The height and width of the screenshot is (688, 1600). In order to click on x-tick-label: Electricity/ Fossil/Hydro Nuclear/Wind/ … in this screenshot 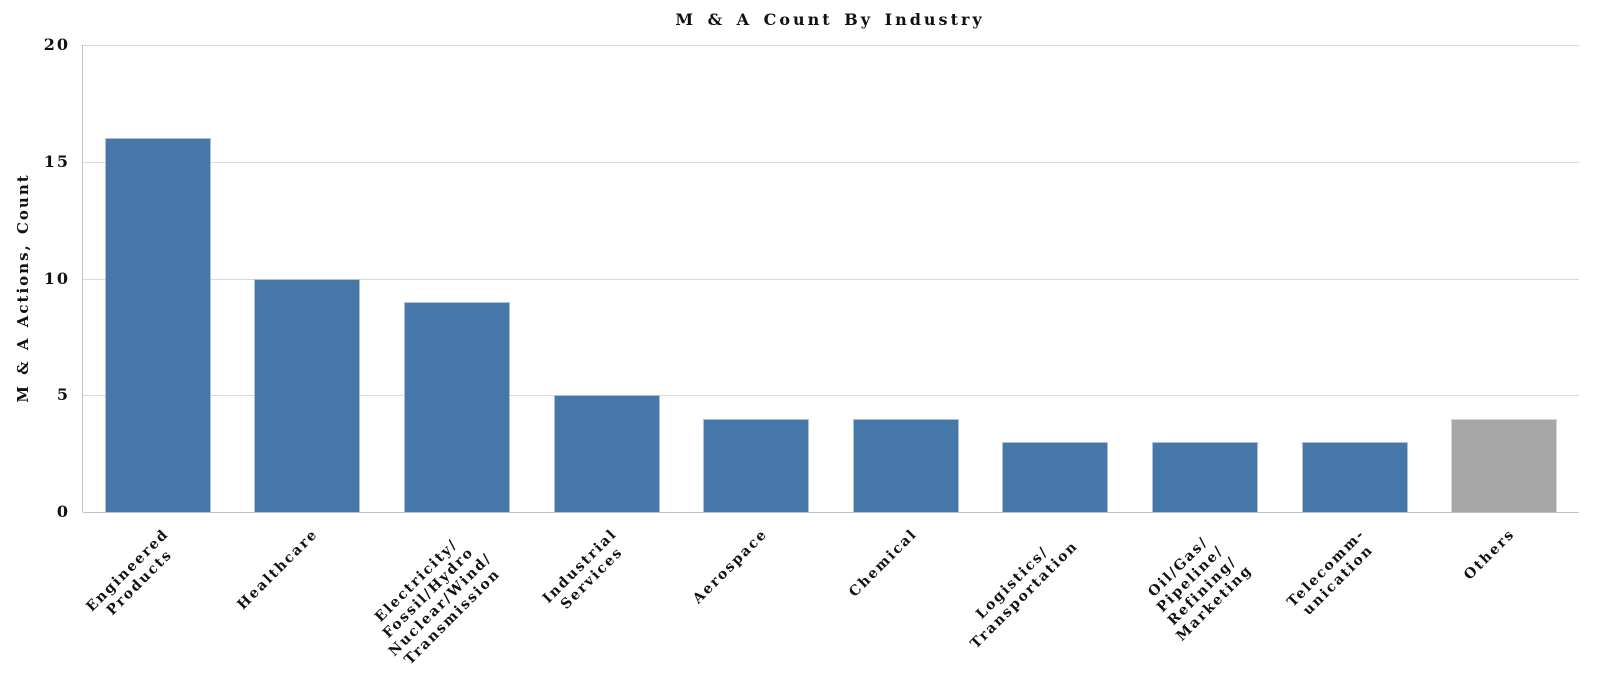, I will do `click(437, 602)`.